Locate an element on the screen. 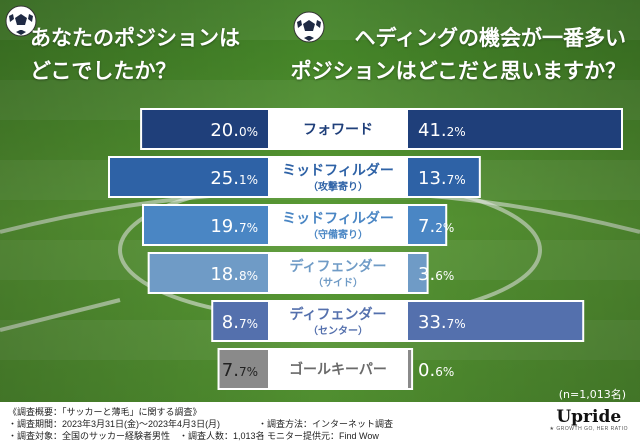  left-question-title: あなたのポジションは どこでしたか？ is located at coordinates (135, 55).